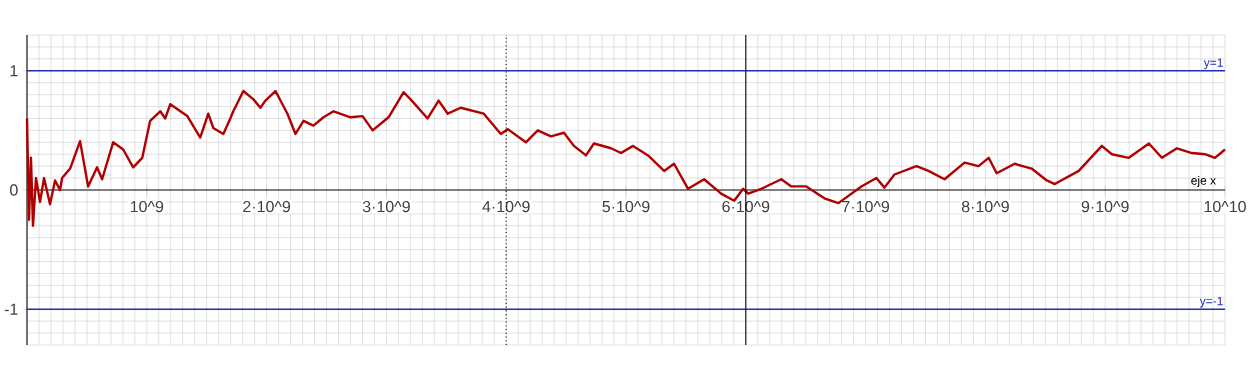 This screenshot has height=365, width=1253. What do you see at coordinates (1213, 64) in the screenshot?
I see `ref-line-label: y=1` at bounding box center [1213, 64].